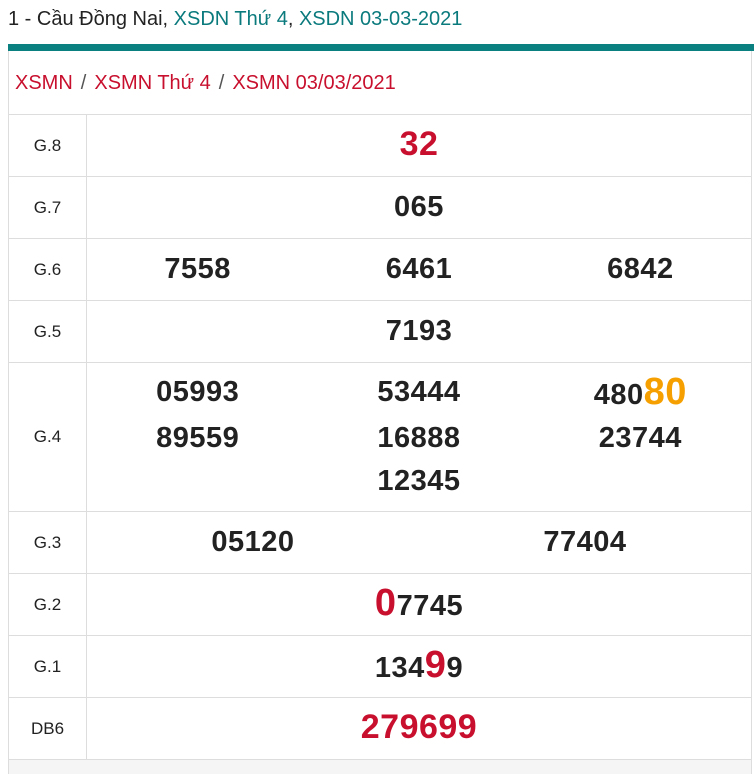  What do you see at coordinates (665, 392) in the screenshot?
I see `highlighted-digits: 80` at bounding box center [665, 392].